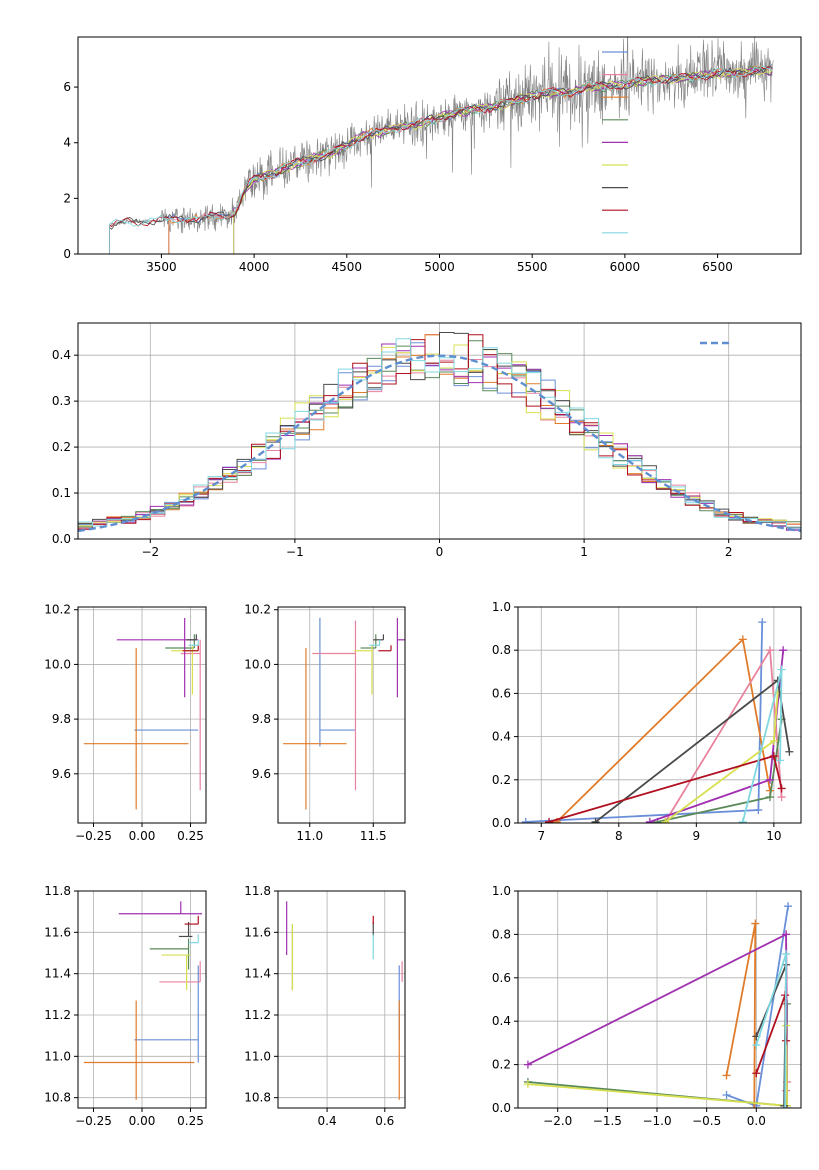 The height and width of the screenshot is (1170, 819). I want to click on axes-massweight-vs-age: 7 8 9 10 0.0 0.2 0.4 0.6 0.8 1.0, so click(646, 721).